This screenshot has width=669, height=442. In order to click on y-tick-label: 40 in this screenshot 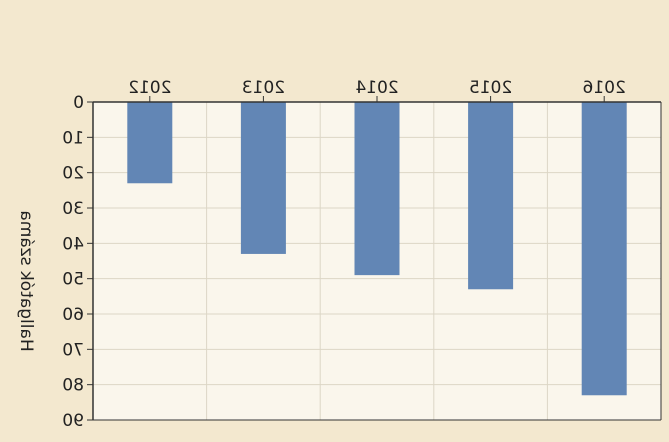, I will do `click(73, 244)`.